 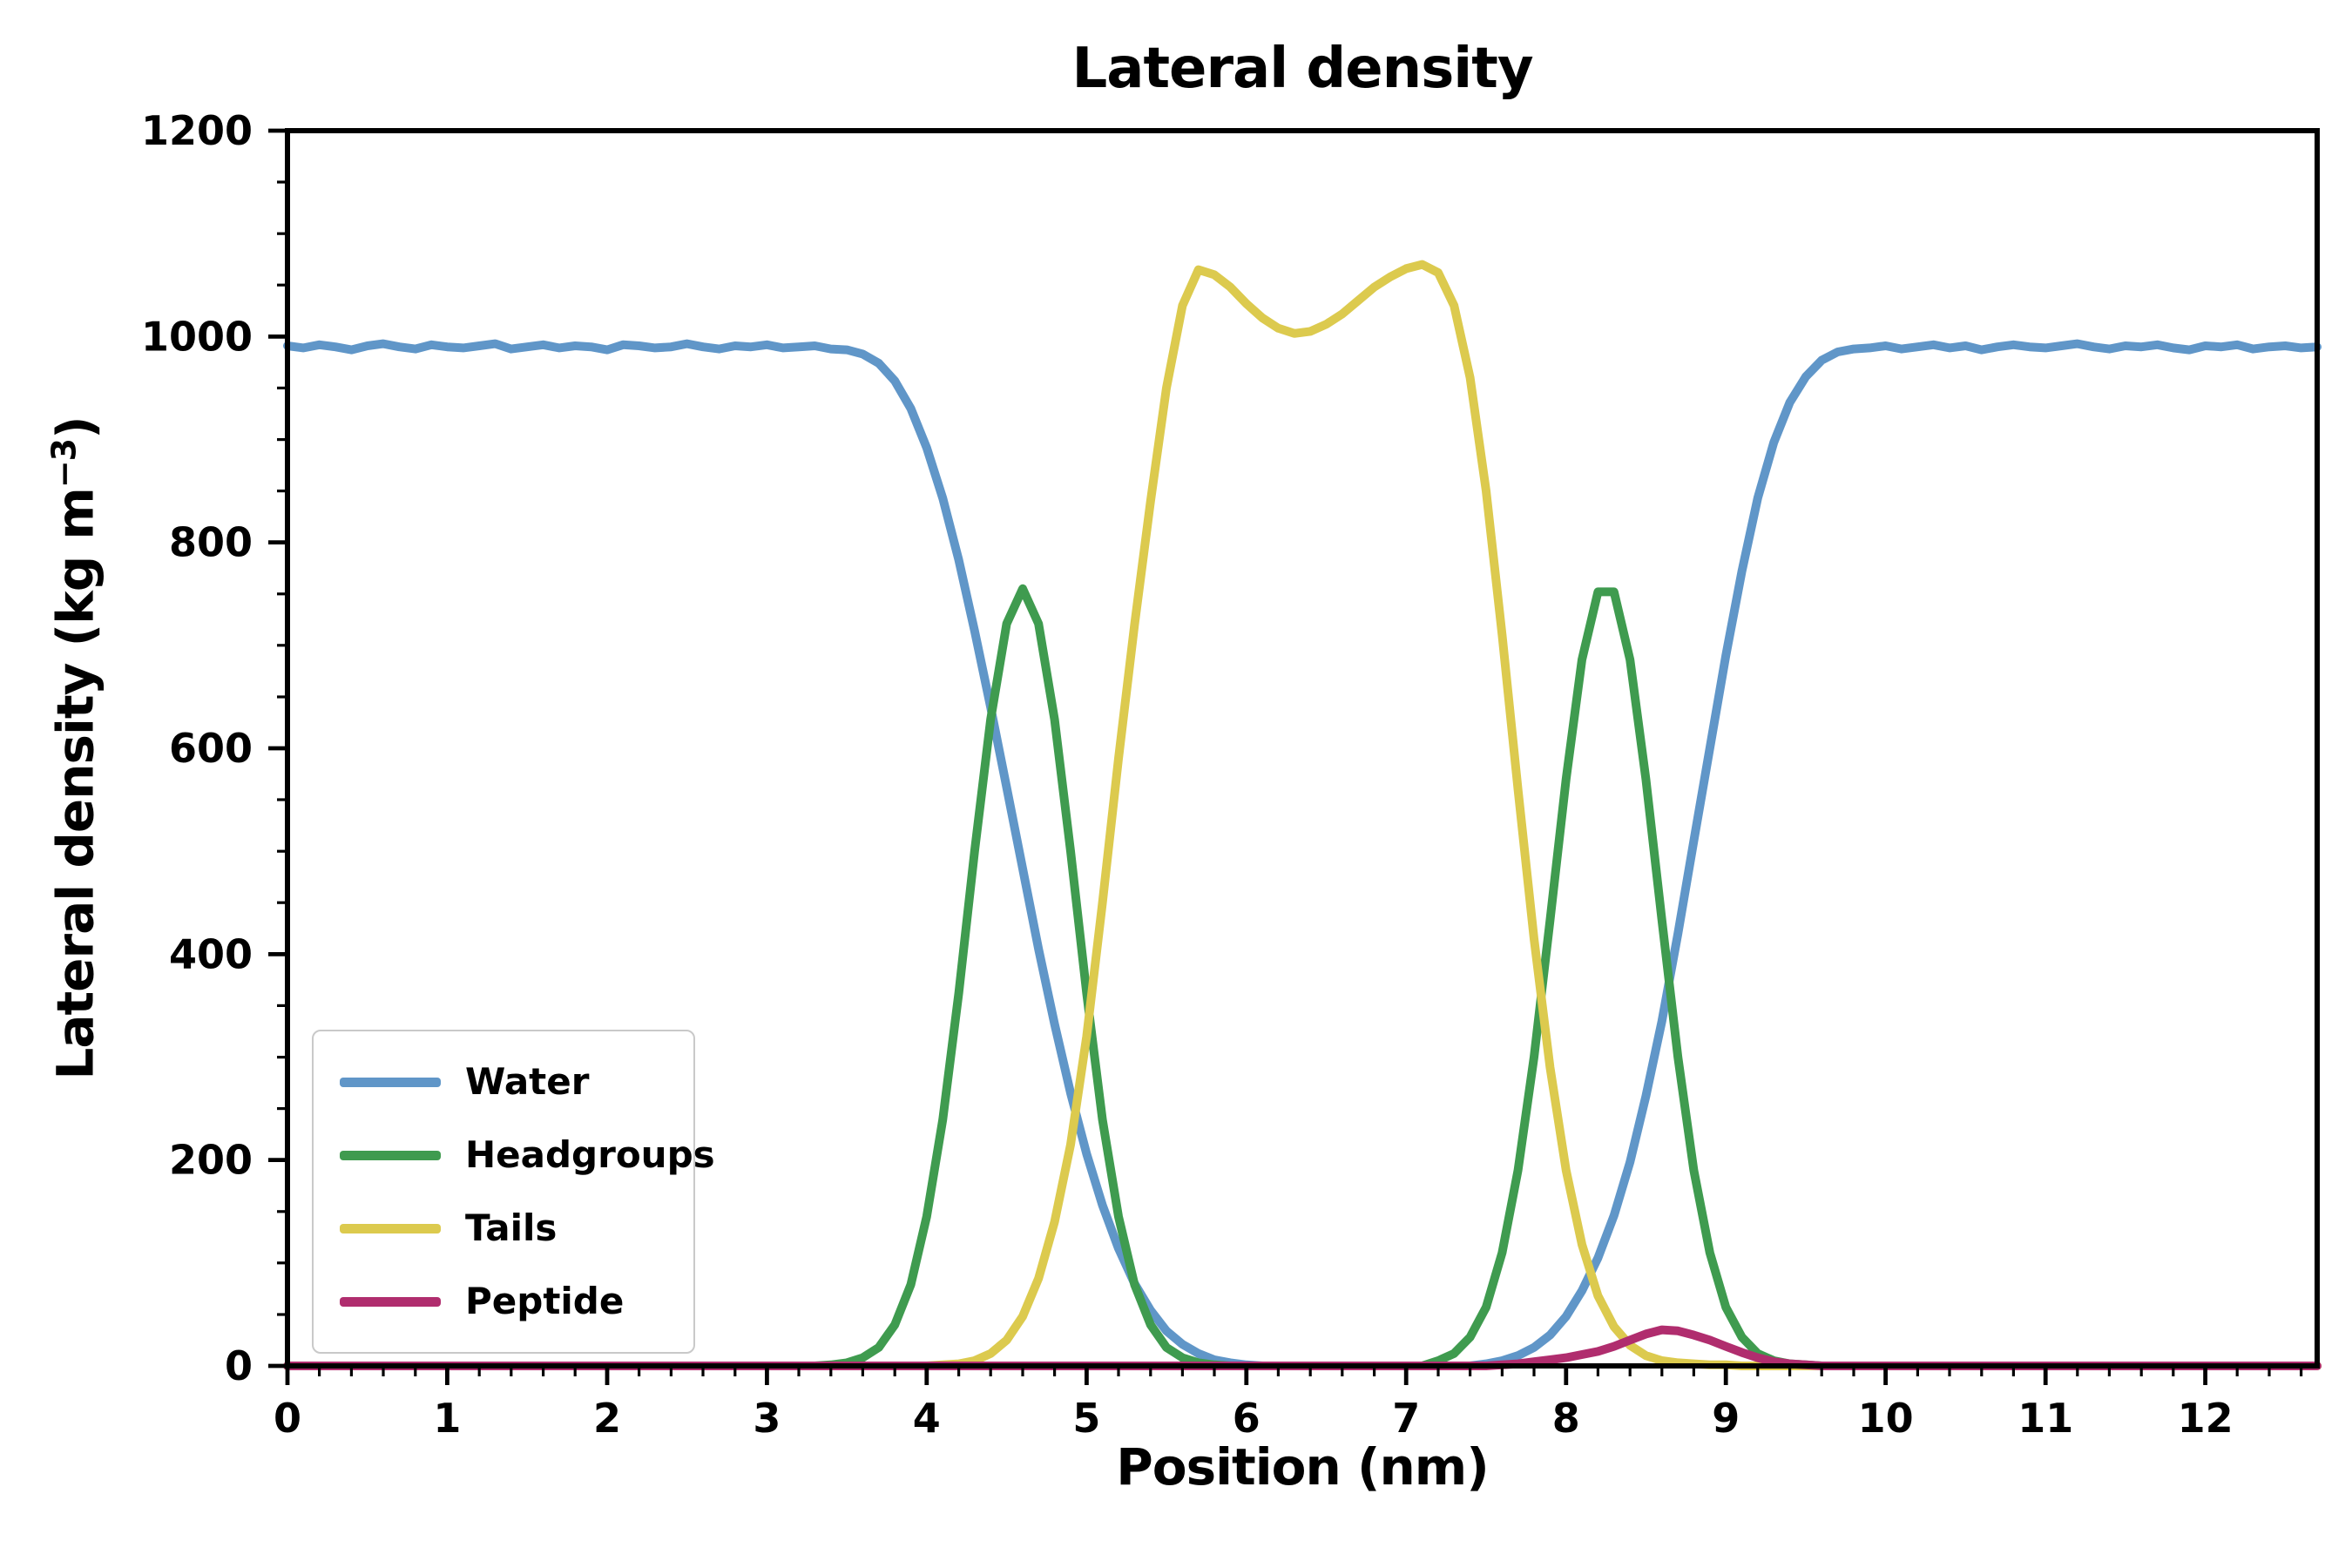 What do you see at coordinates (2206, 1418) in the screenshot?
I see `x-tick-label: 12` at bounding box center [2206, 1418].